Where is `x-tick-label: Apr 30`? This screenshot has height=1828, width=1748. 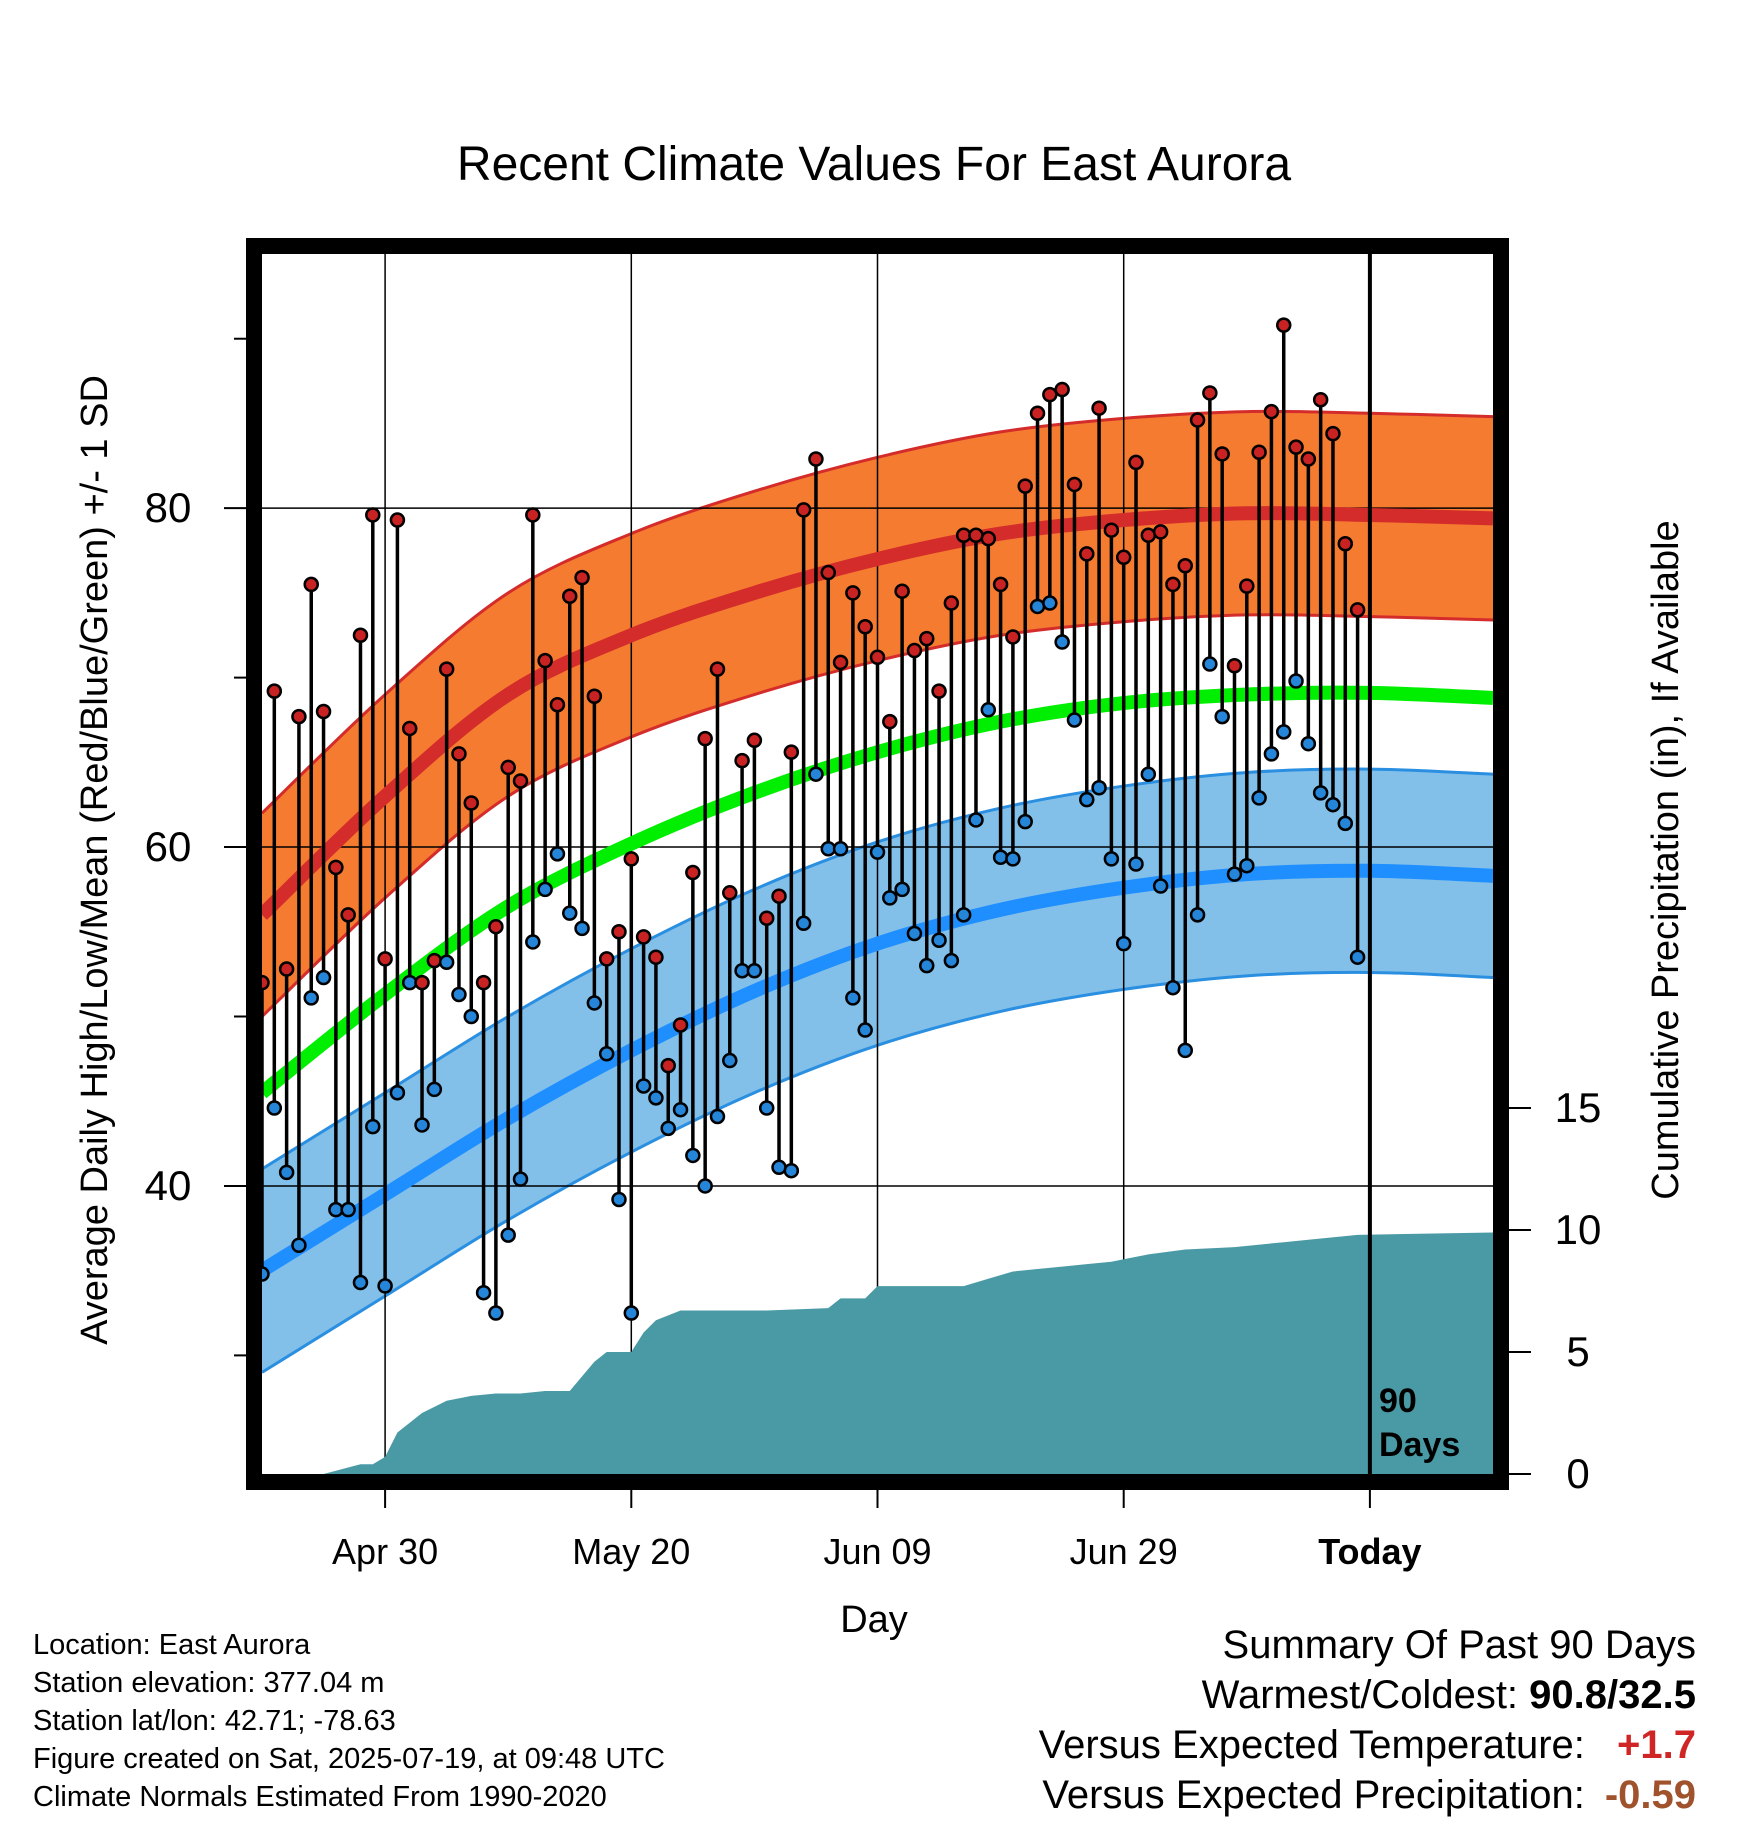
x-tick-label: Apr 30 is located at coordinates (385, 1551).